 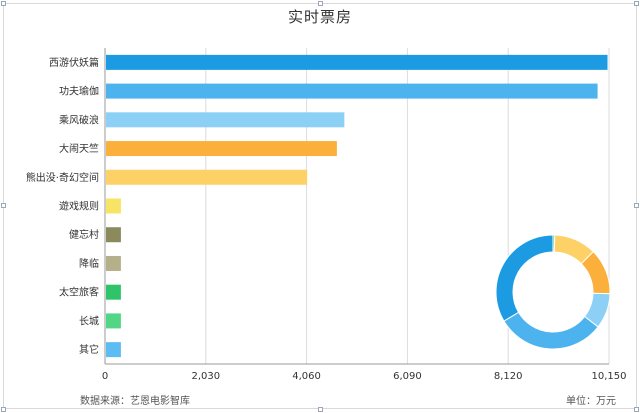 I want to click on data-source-note: 数据来源：艺恩电影智库, so click(x=135, y=401).